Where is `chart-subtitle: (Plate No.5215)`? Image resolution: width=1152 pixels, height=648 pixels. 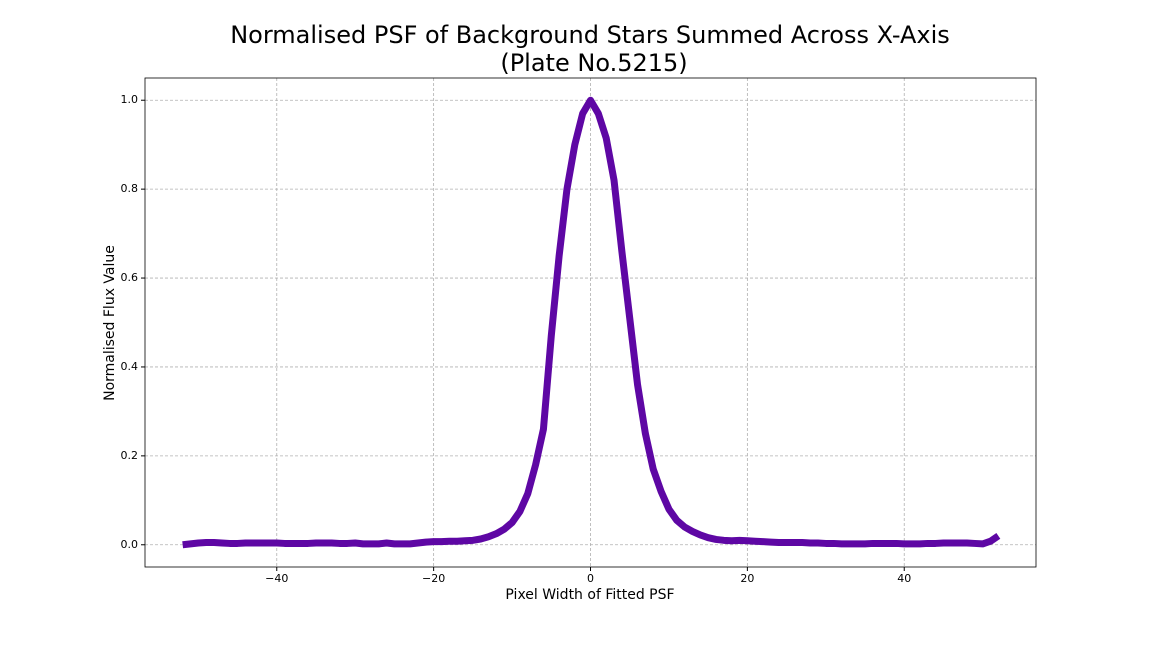
chart-subtitle: (Plate No.5215) is located at coordinates (593, 63).